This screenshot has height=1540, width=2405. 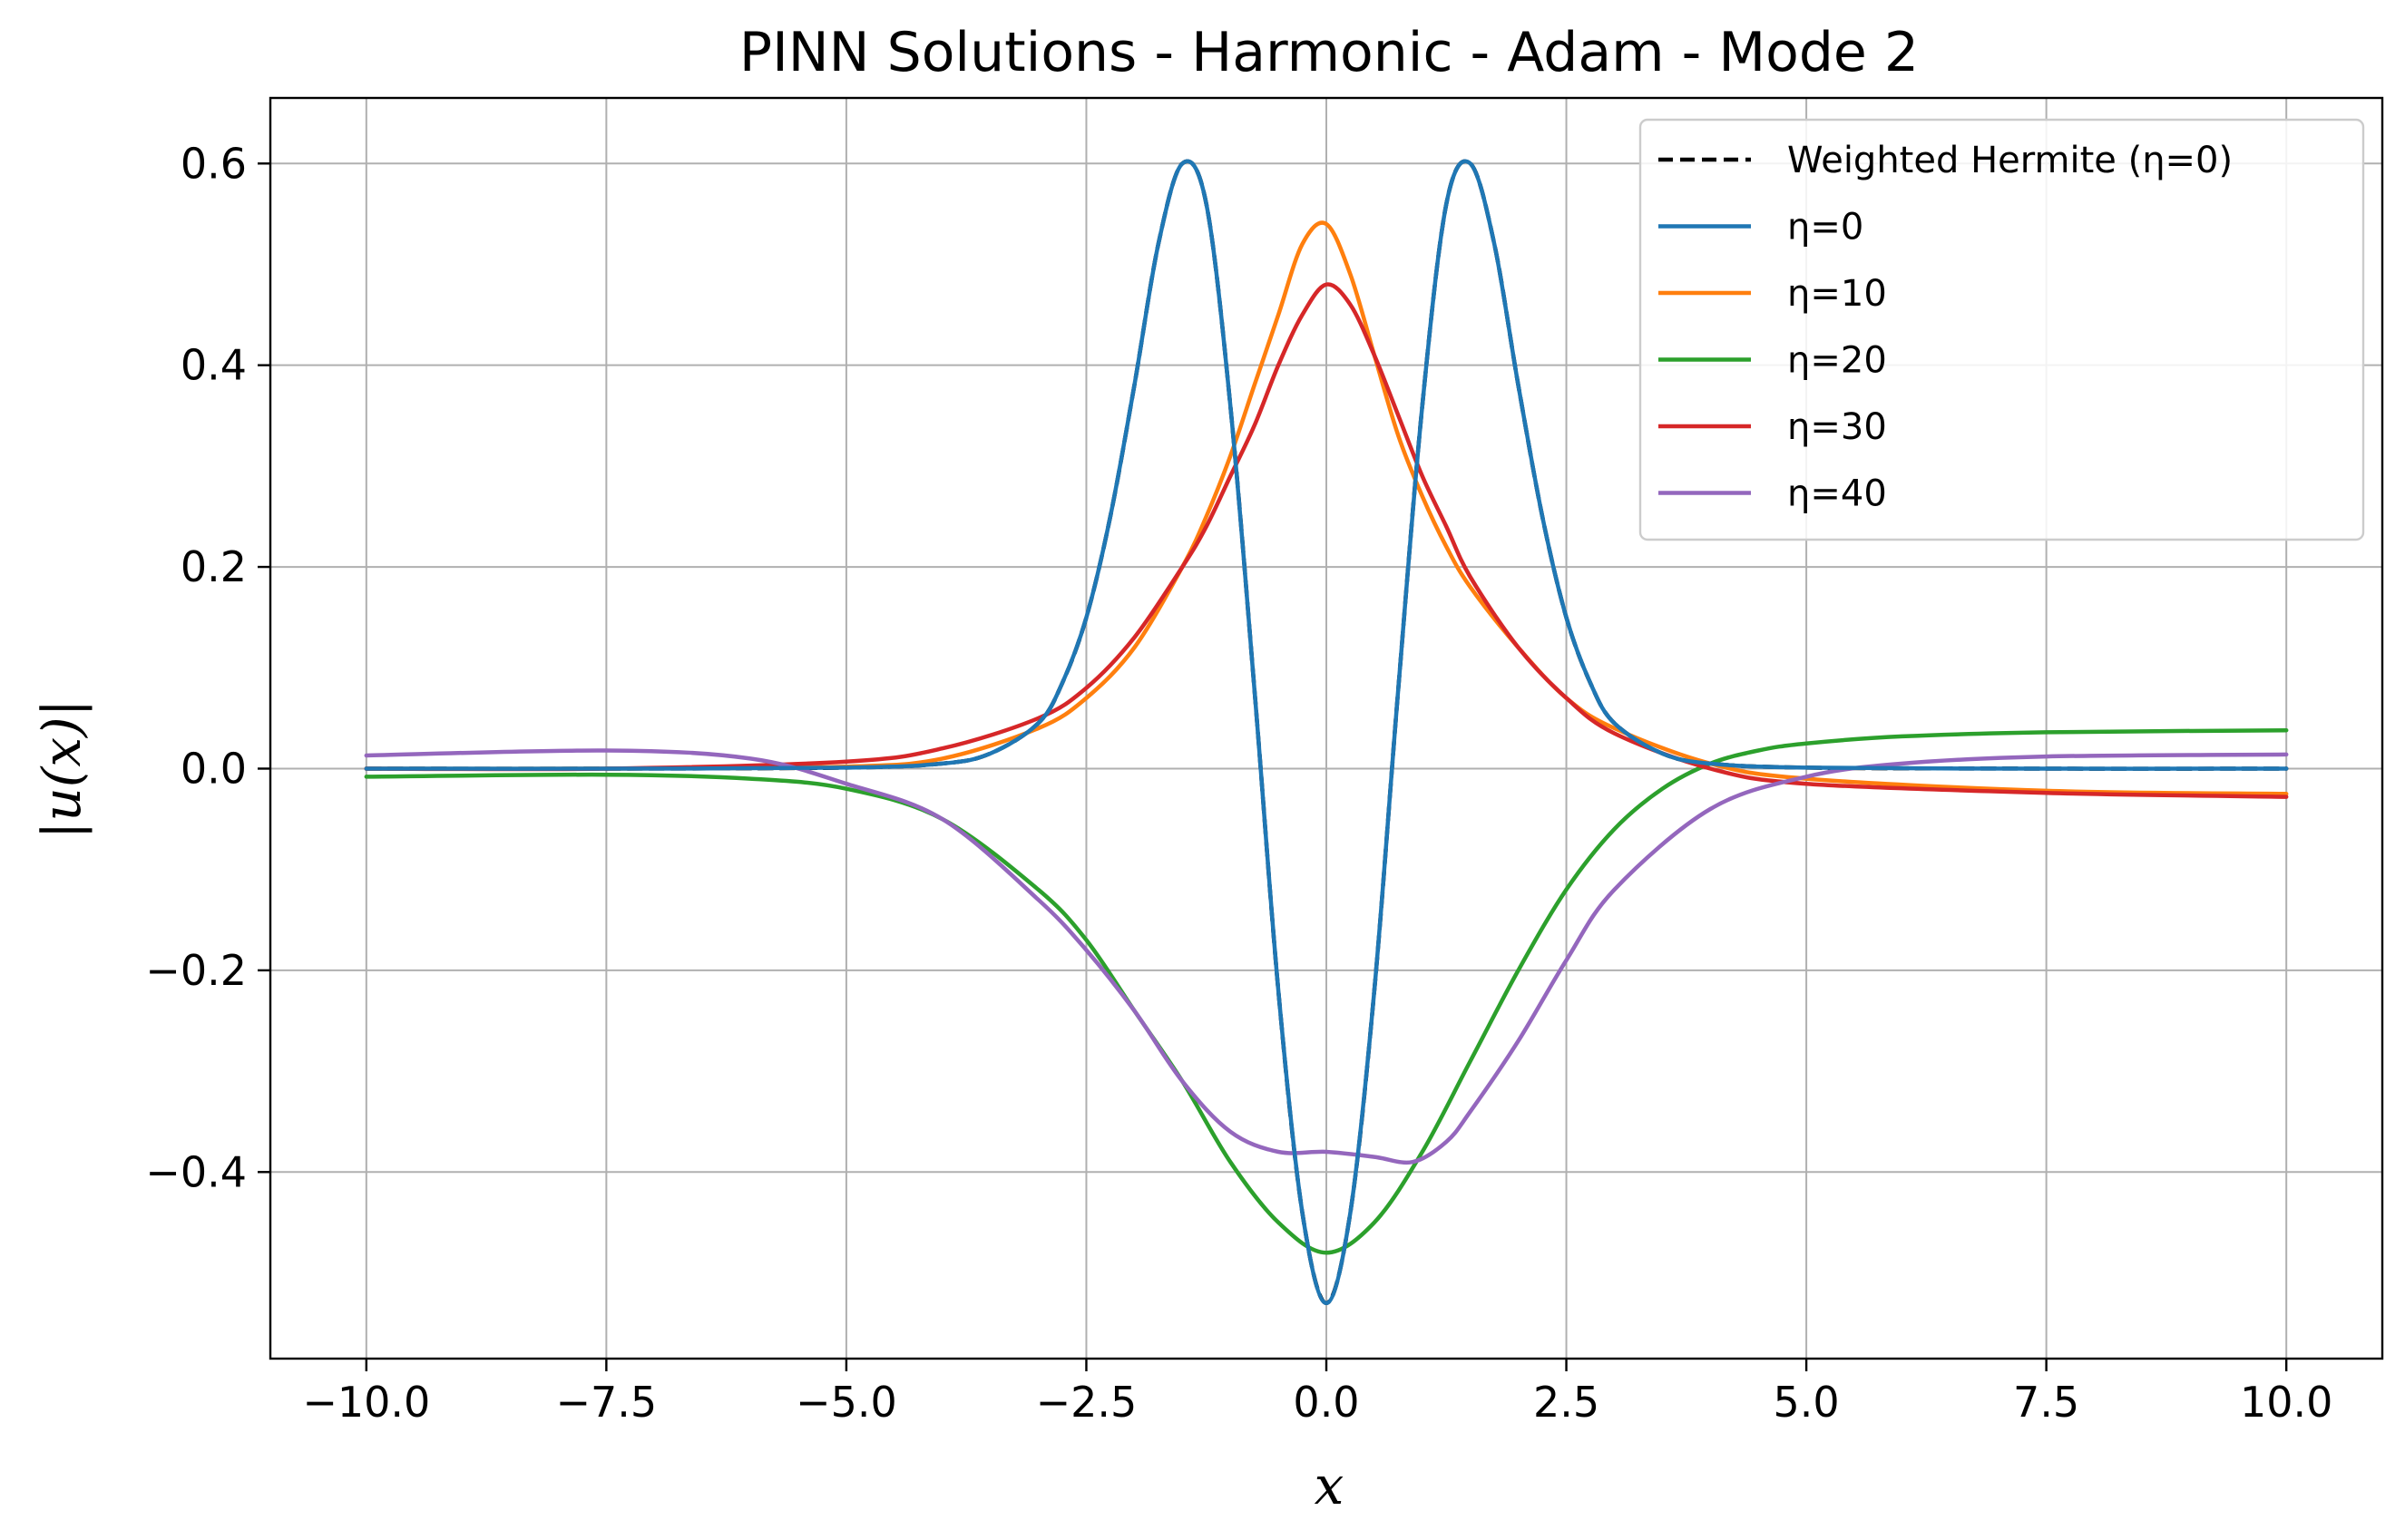 What do you see at coordinates (366, 1402) in the screenshot?
I see `x-tick-label: −10.0` at bounding box center [366, 1402].